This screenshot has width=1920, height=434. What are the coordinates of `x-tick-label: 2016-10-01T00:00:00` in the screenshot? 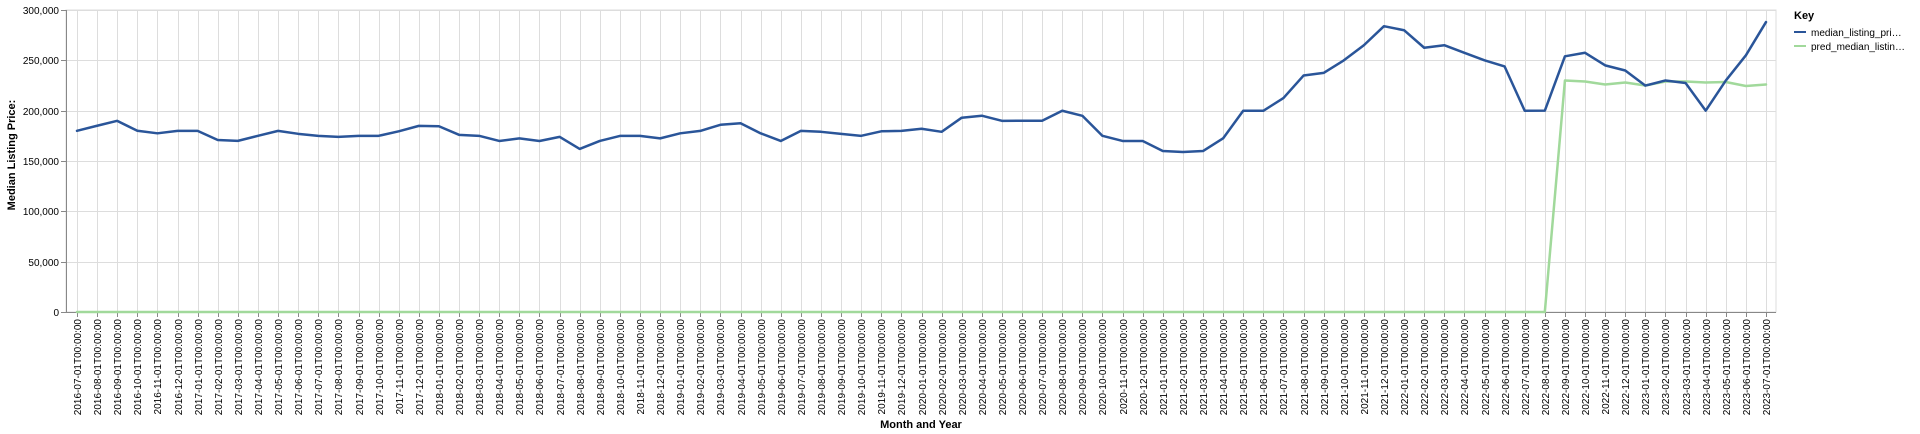 It's located at (138, 367).